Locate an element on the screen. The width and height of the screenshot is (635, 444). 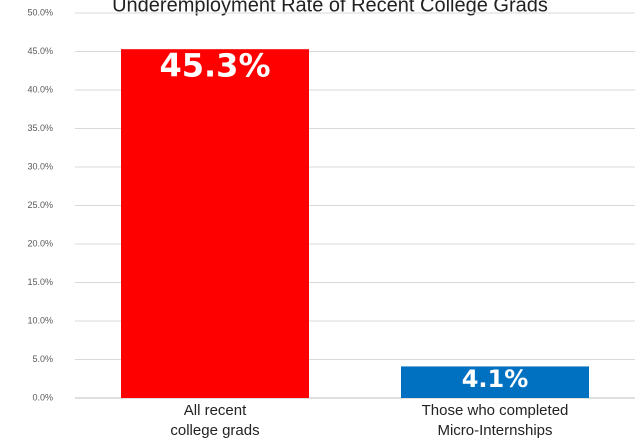
y-tick-label: 25.0% is located at coordinates (40, 205).